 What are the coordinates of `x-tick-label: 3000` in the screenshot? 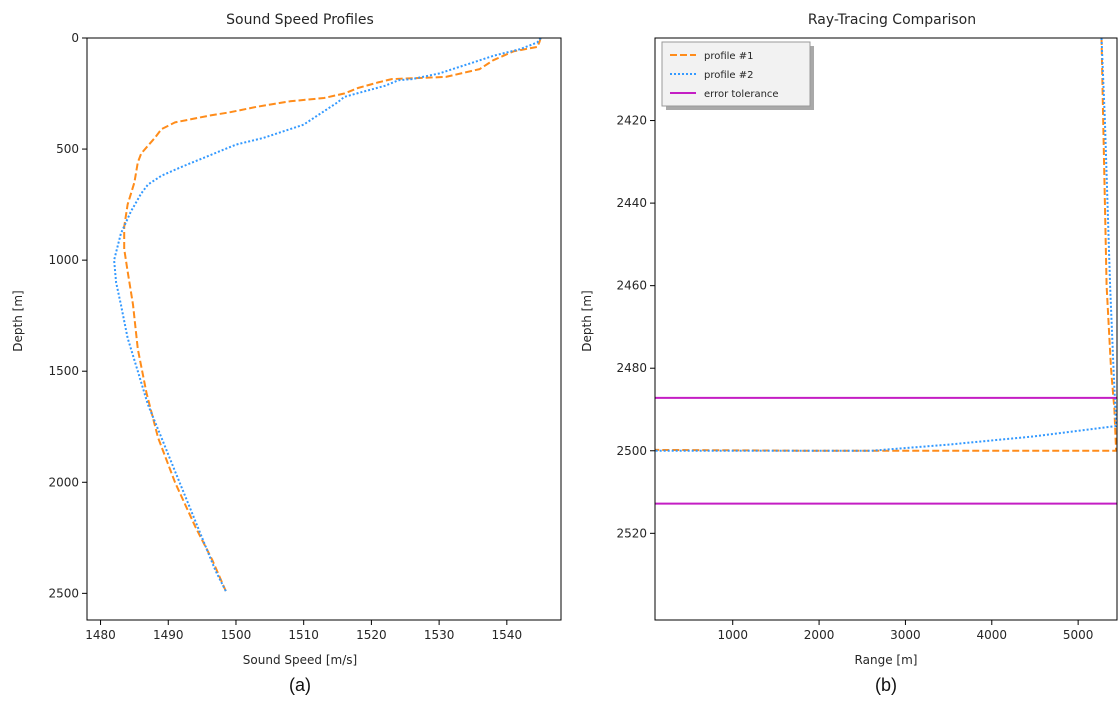 It's located at (905, 635).